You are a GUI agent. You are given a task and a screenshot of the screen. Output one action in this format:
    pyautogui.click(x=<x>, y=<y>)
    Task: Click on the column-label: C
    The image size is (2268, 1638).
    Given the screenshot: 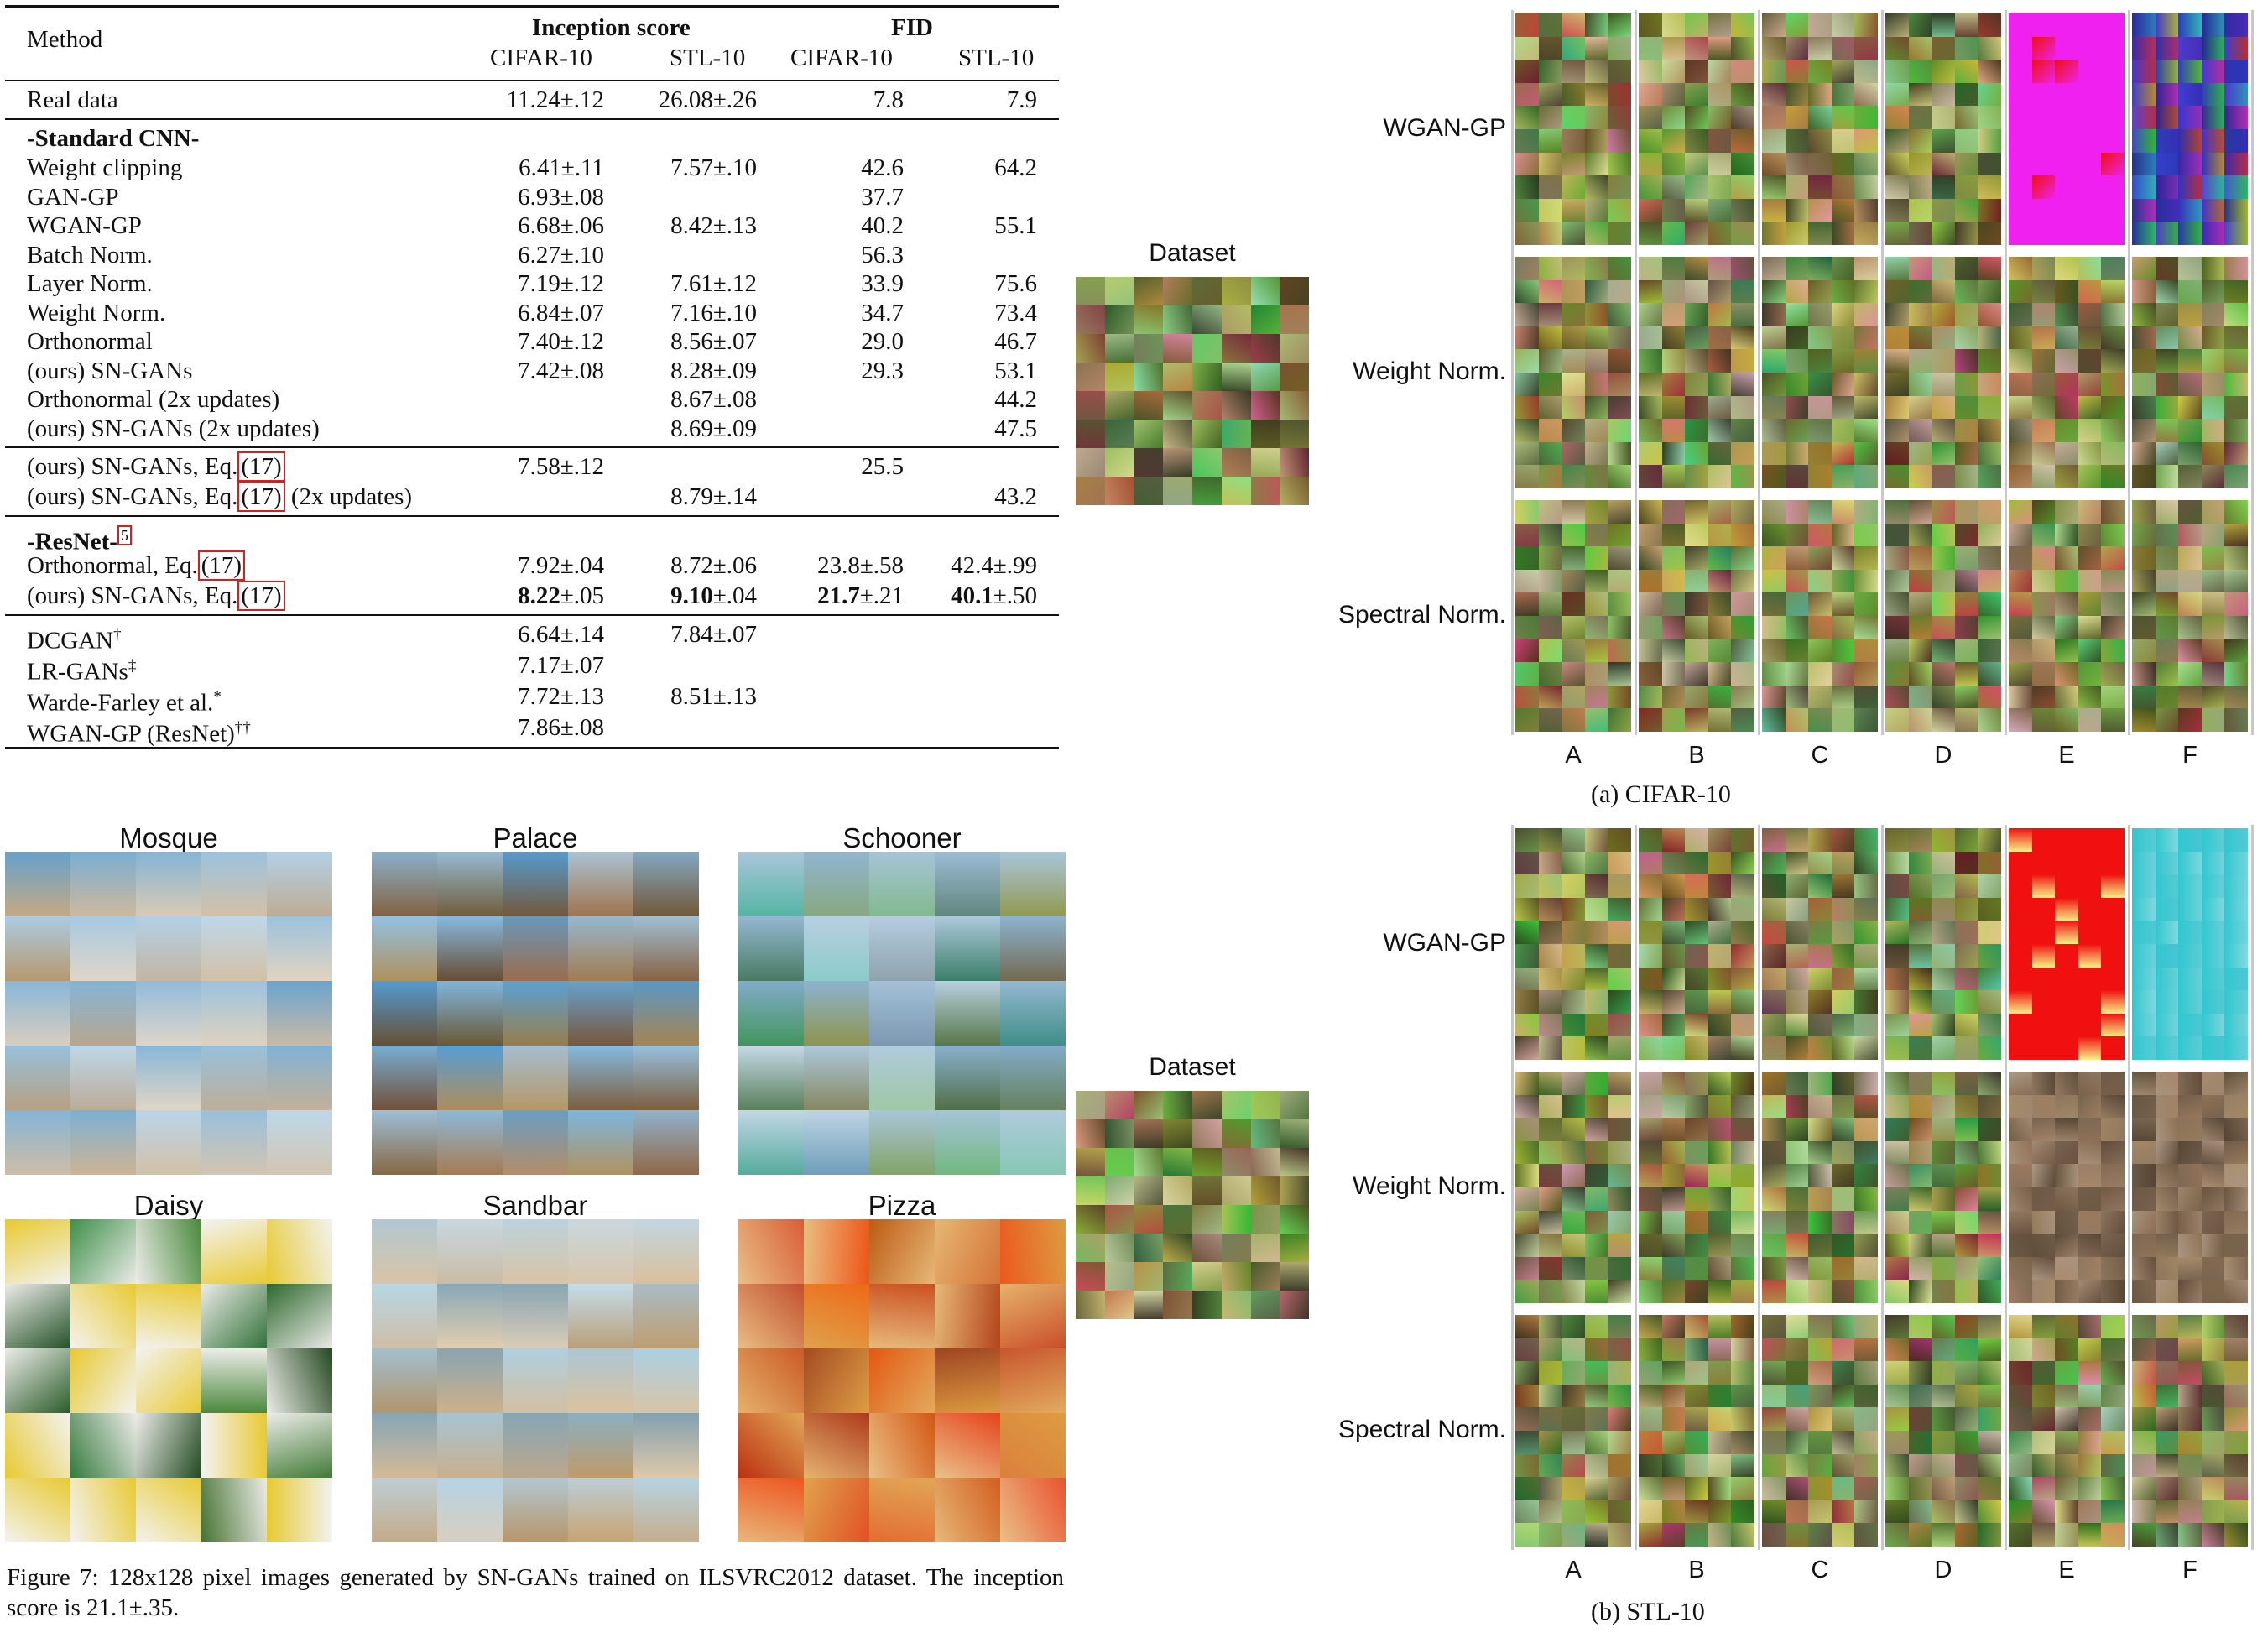 What is the action you would take?
    pyautogui.click(x=1820, y=1570)
    